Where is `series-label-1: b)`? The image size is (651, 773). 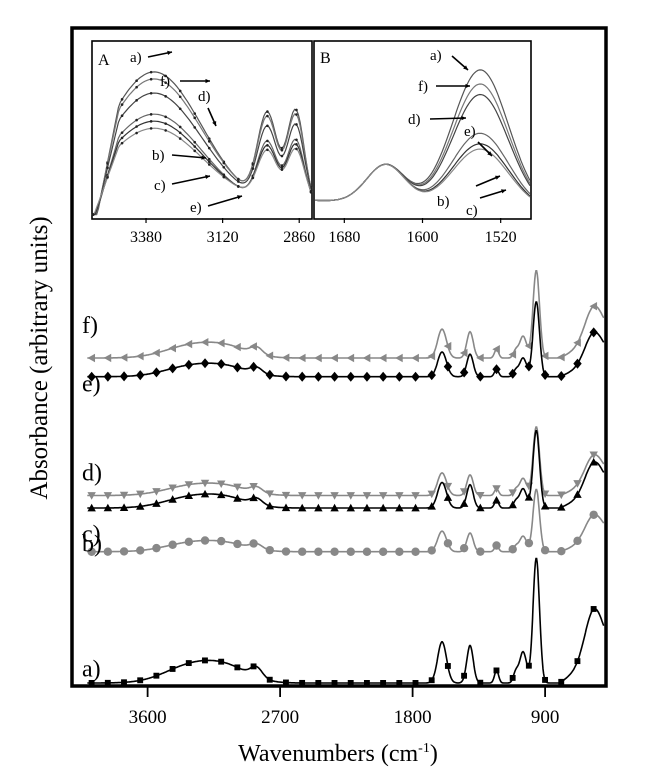
series-label-1: b) is located at coordinates (92, 545).